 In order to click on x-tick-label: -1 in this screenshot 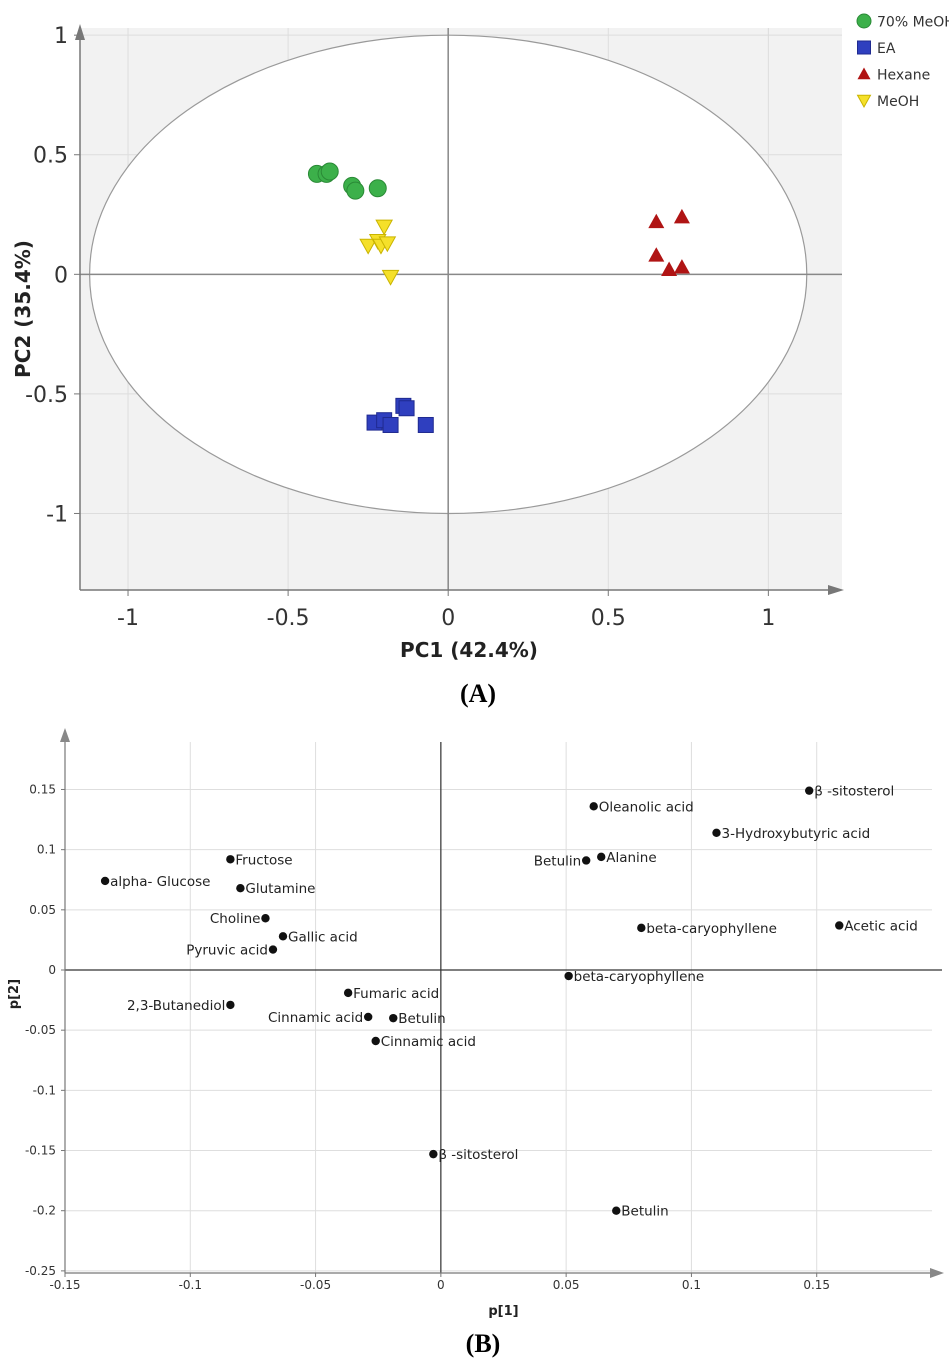, I will do `click(128, 618)`.